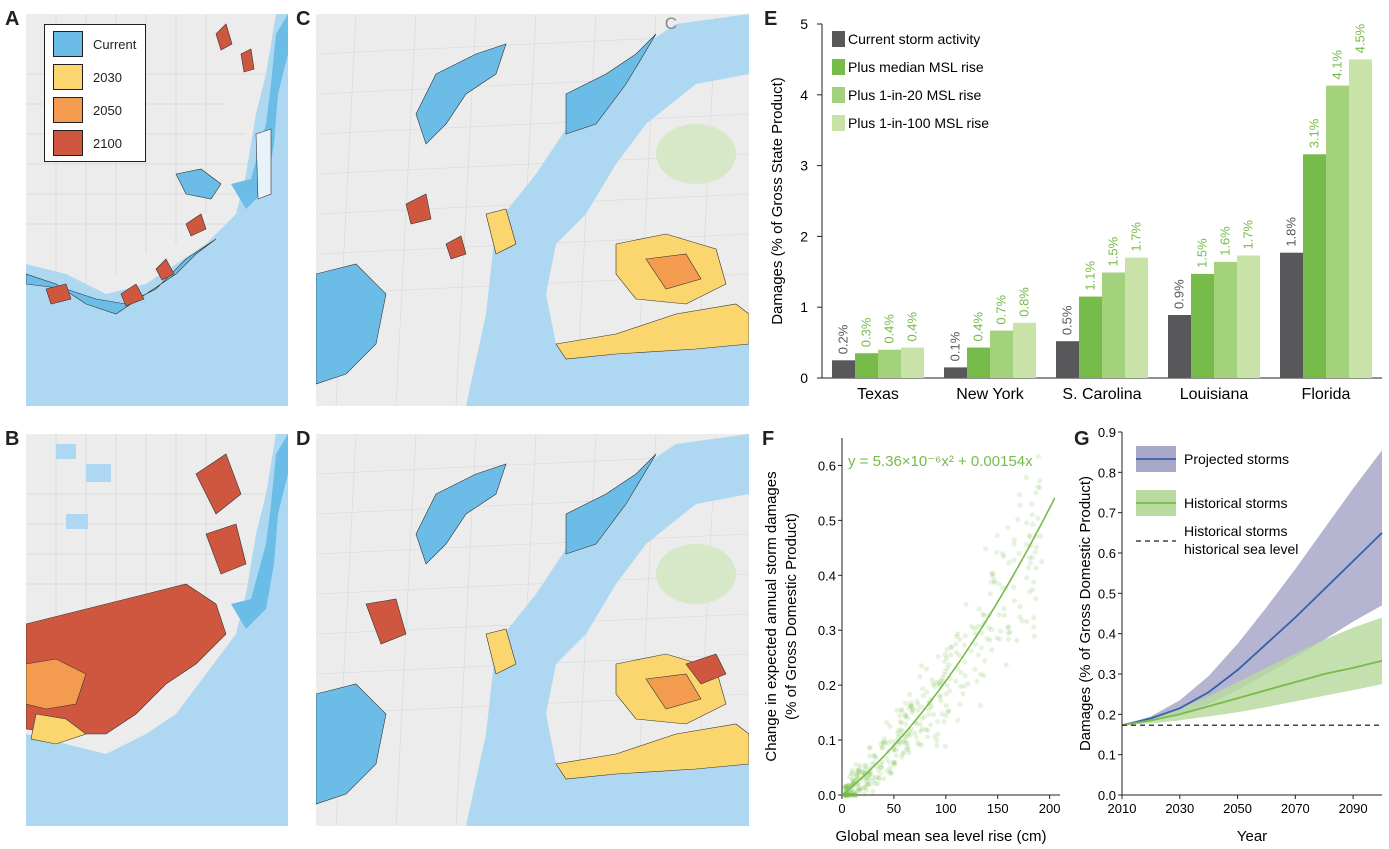 This screenshot has height=849, width=1389. Describe the element at coordinates (157, 630) in the screenshot. I see `map-miami-b` at that location.